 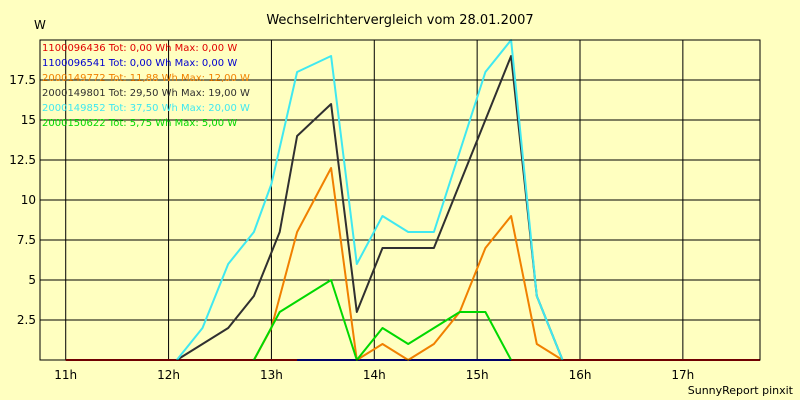 What do you see at coordinates (65, 375) in the screenshot?
I see `x-tick-label: 11h` at bounding box center [65, 375].